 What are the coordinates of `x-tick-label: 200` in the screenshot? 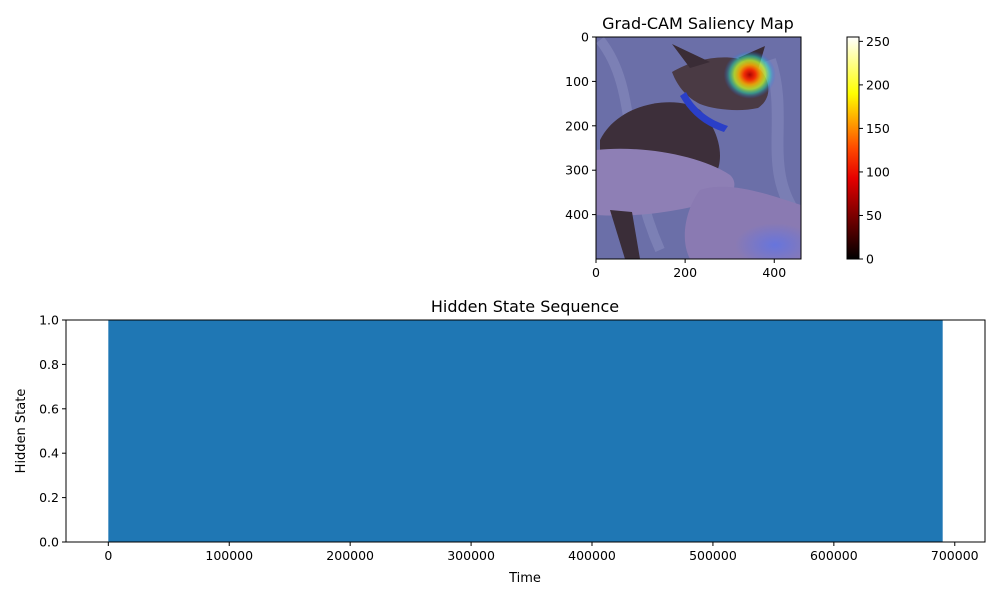 It's located at (685, 272).